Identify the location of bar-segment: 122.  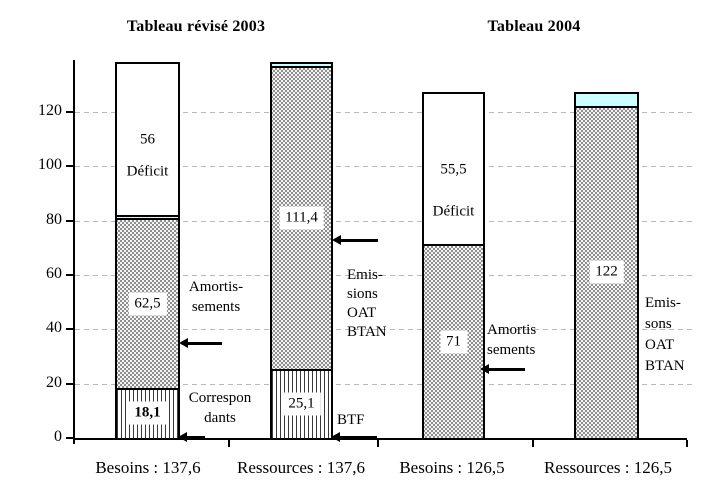
(606, 272).